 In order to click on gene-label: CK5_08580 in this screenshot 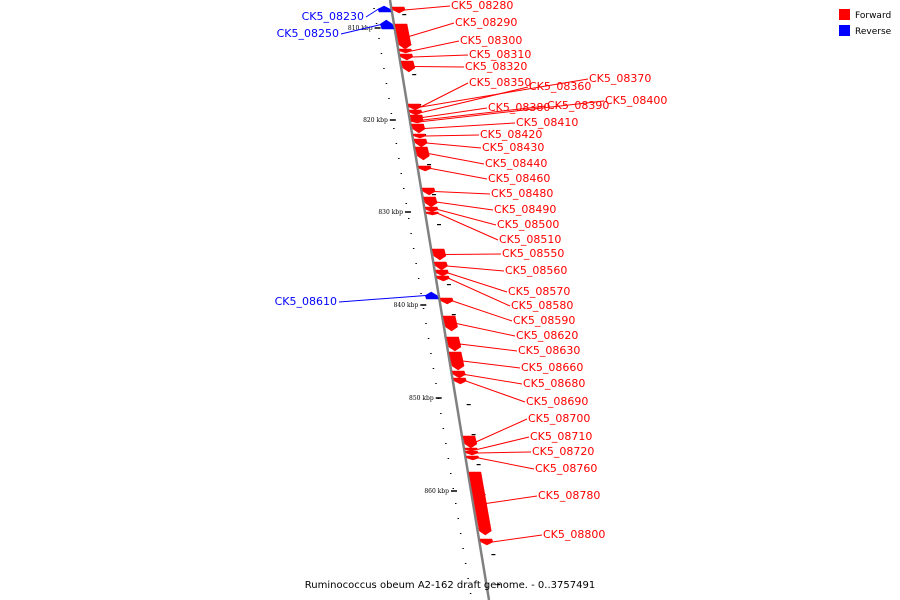, I will do `click(542, 305)`.